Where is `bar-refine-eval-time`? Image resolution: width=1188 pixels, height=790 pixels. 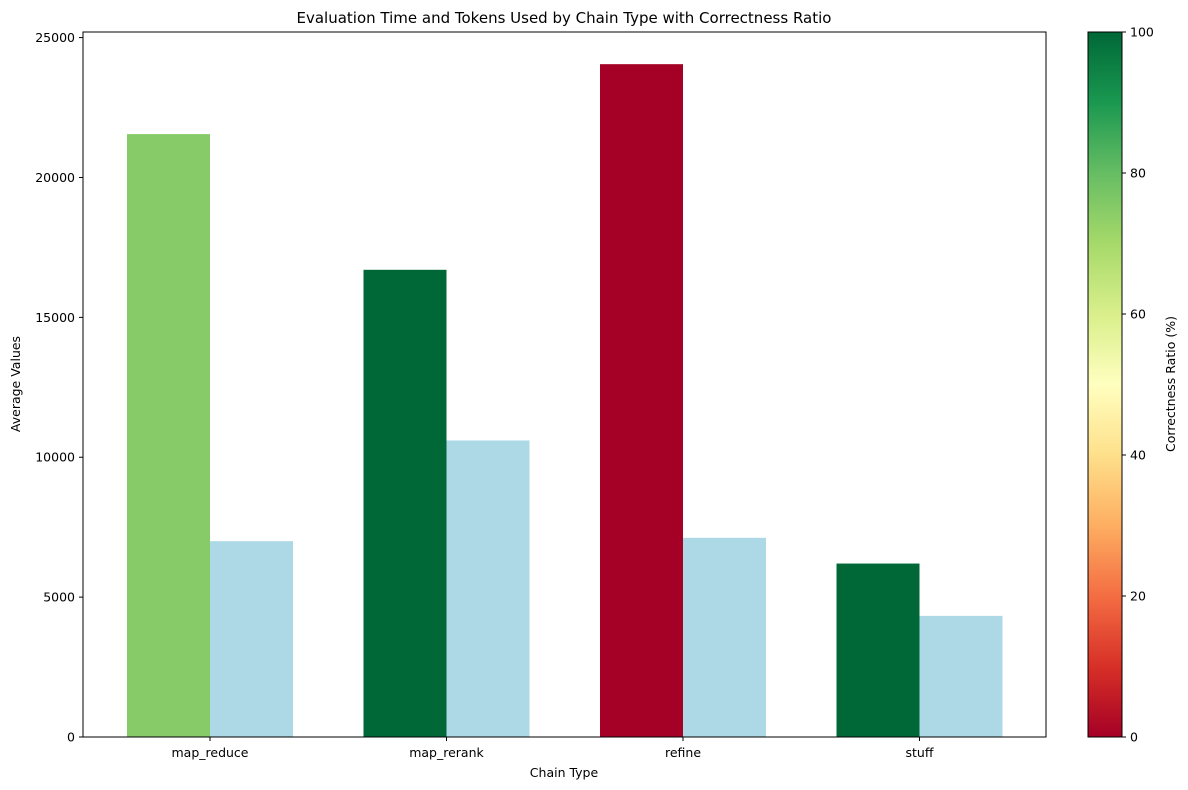
bar-refine-eval-time is located at coordinates (641, 401).